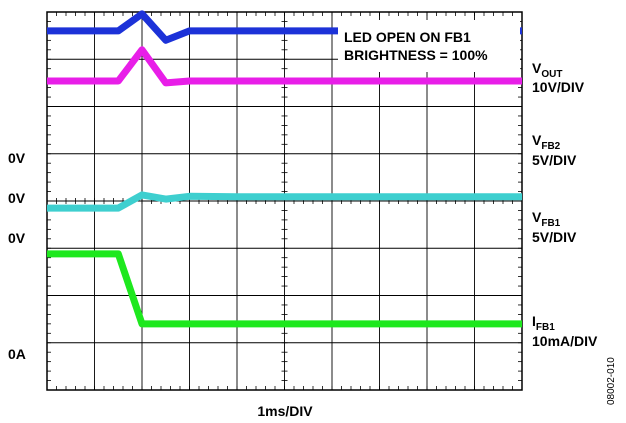 This screenshot has height=423, width=626. What do you see at coordinates (17, 354) in the screenshot?
I see `ground-marker-ifb1: 0A` at bounding box center [17, 354].